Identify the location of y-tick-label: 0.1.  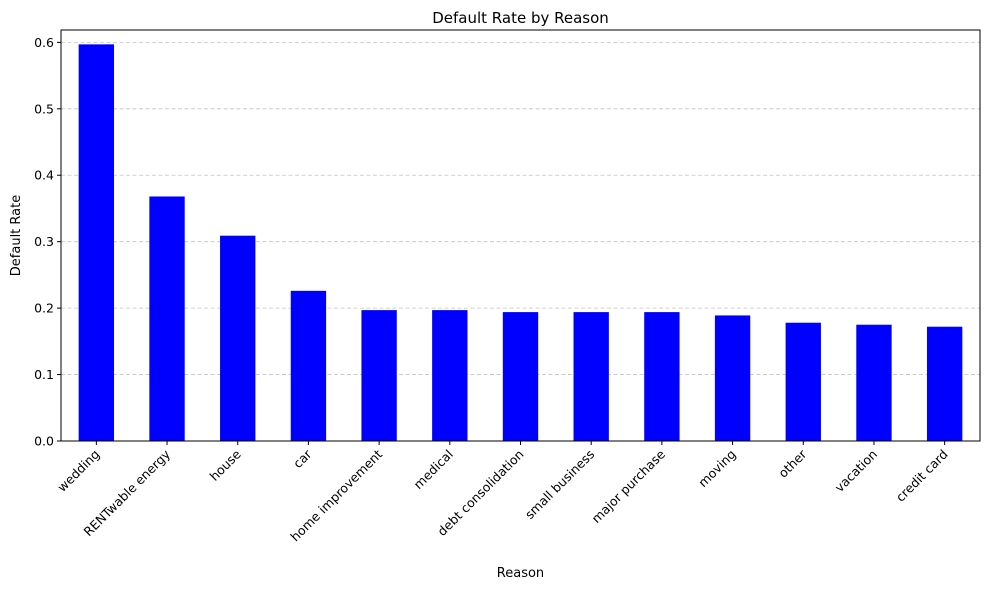
(44, 374).